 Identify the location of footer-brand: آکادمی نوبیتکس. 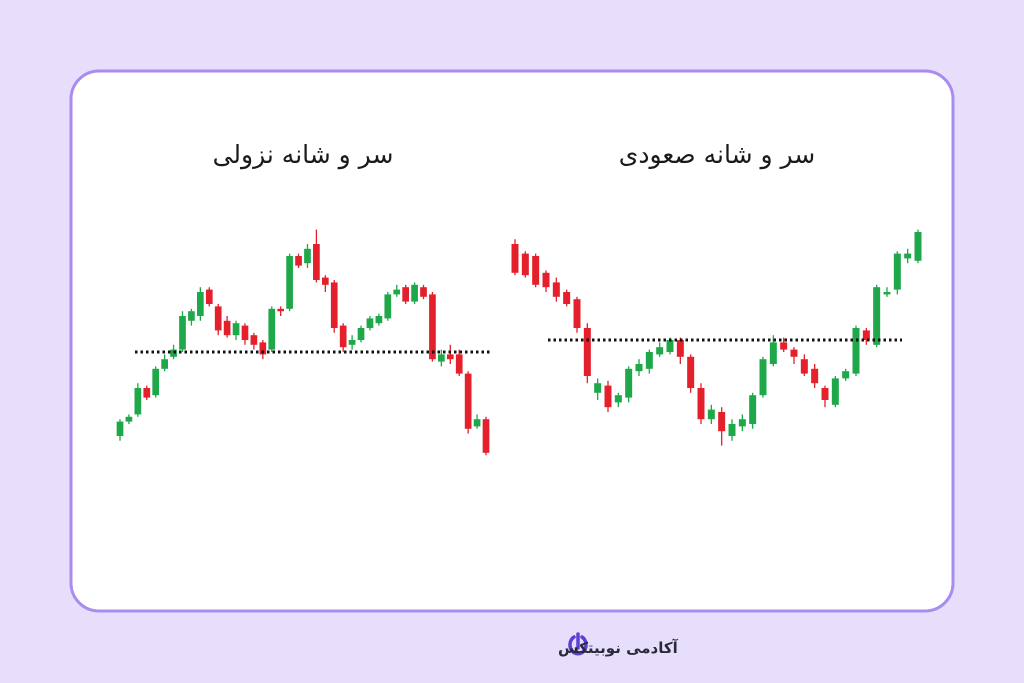
(618, 648).